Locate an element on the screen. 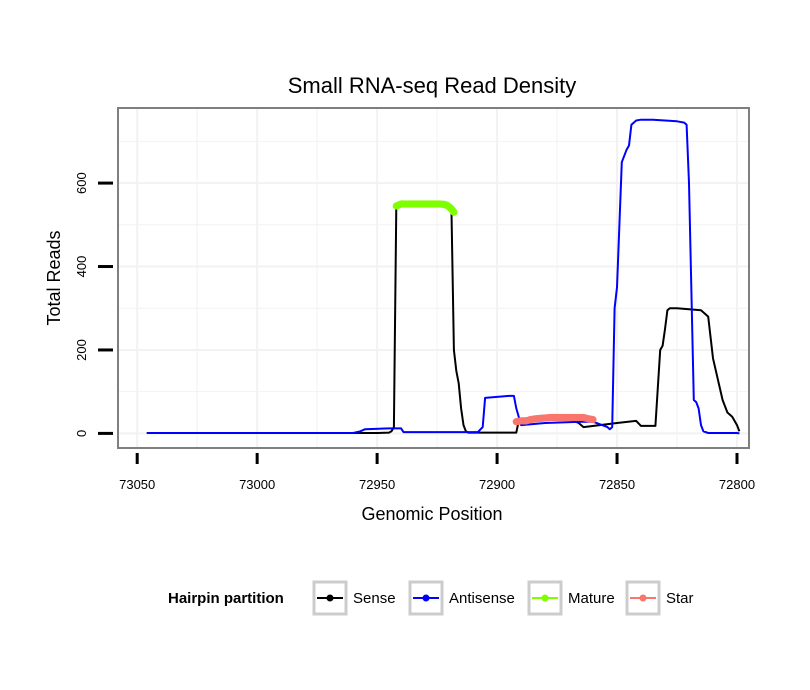  x-tick-label: 72950 is located at coordinates (377, 484).